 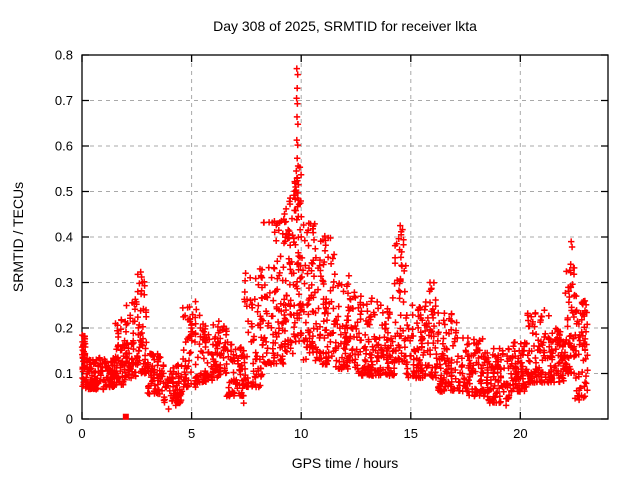 What do you see at coordinates (345, 463) in the screenshot?
I see `x-axis-label: GPS time / hours` at bounding box center [345, 463].